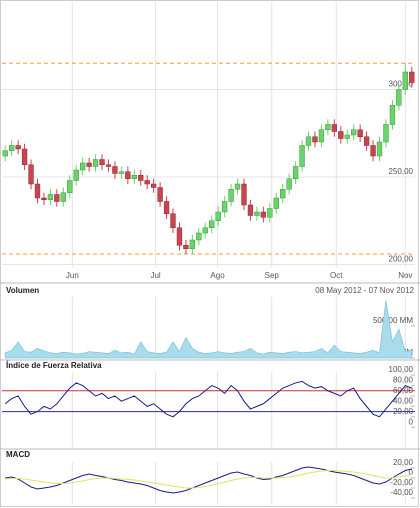  What do you see at coordinates (54, 365) in the screenshot?
I see `panel-title: Índice de Fuerza Relativa` at bounding box center [54, 365].